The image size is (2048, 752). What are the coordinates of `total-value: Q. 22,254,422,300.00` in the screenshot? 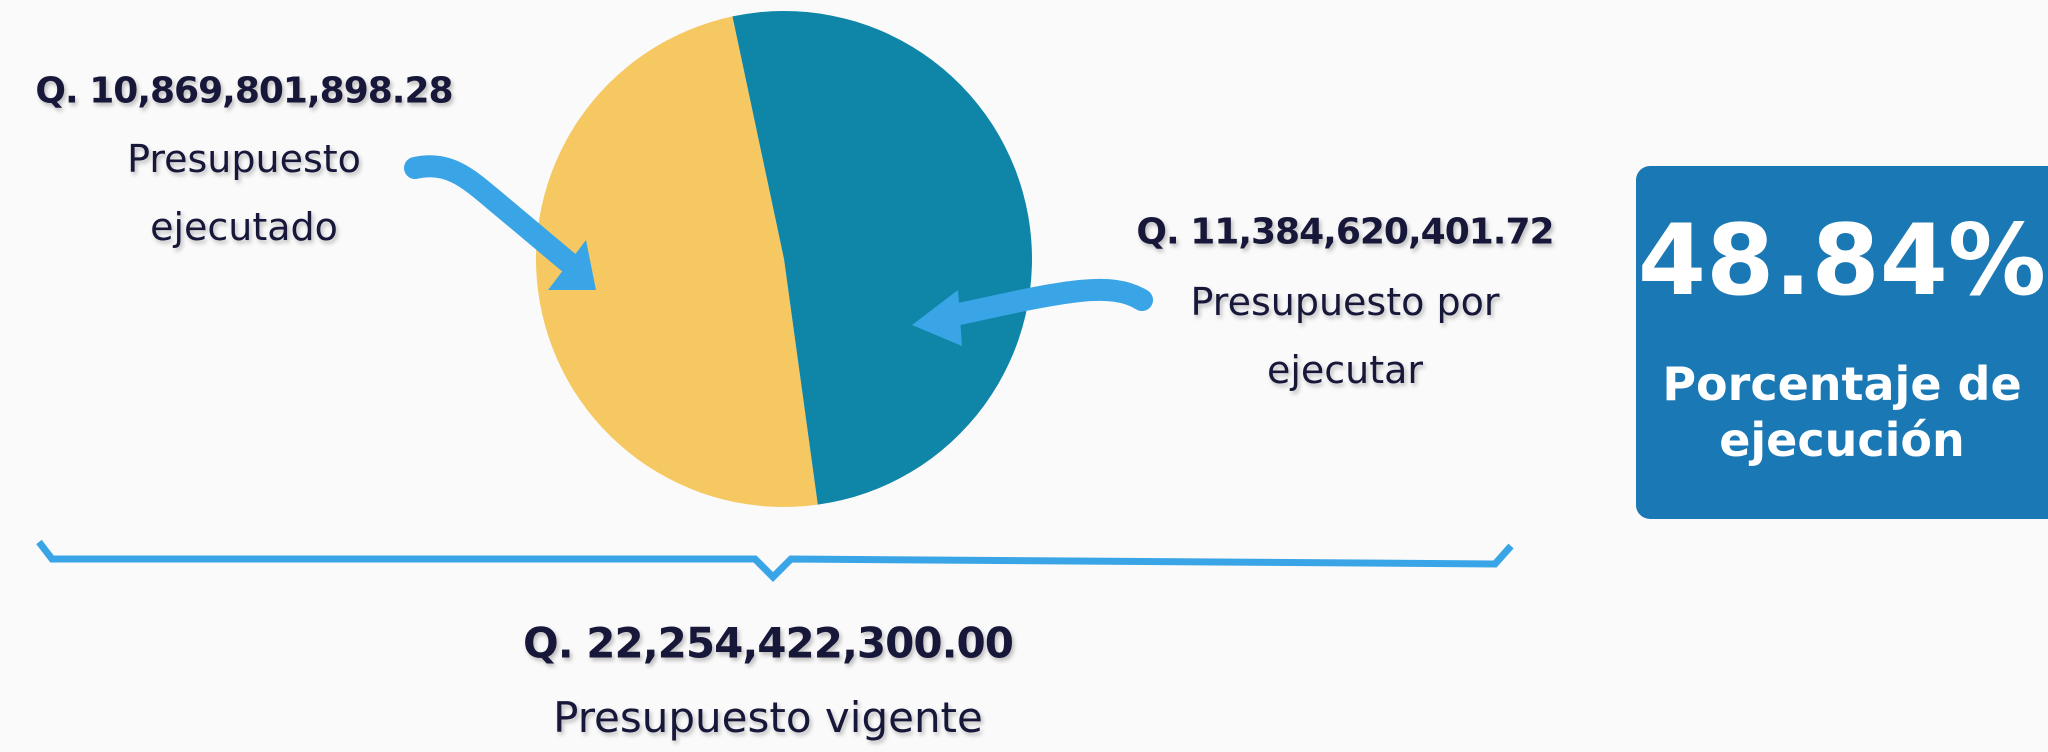 It's located at (768, 643).